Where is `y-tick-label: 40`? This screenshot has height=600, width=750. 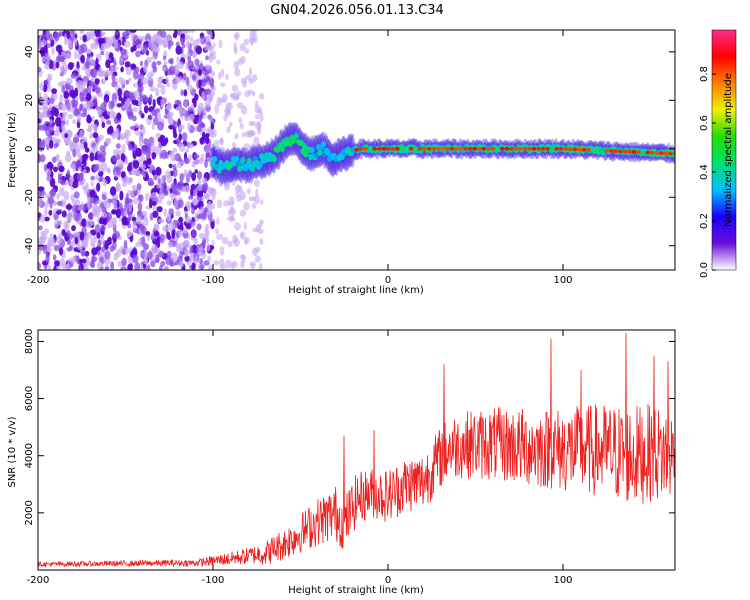
y-tick-label: 40 is located at coordinates (29, 51).